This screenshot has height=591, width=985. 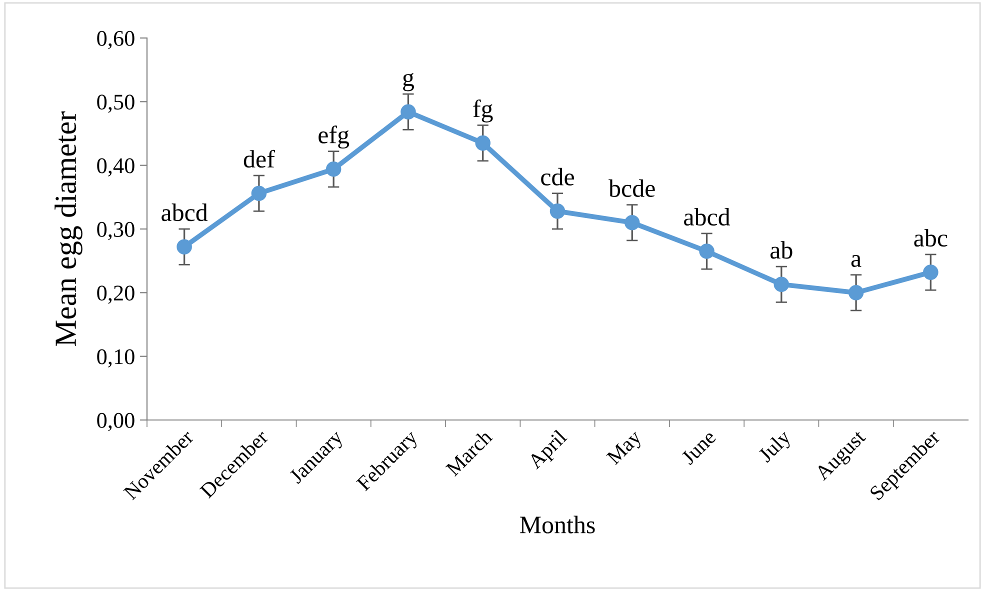 What do you see at coordinates (115, 358) in the screenshot?
I see `y-tick-label: 0,10` at bounding box center [115, 358].